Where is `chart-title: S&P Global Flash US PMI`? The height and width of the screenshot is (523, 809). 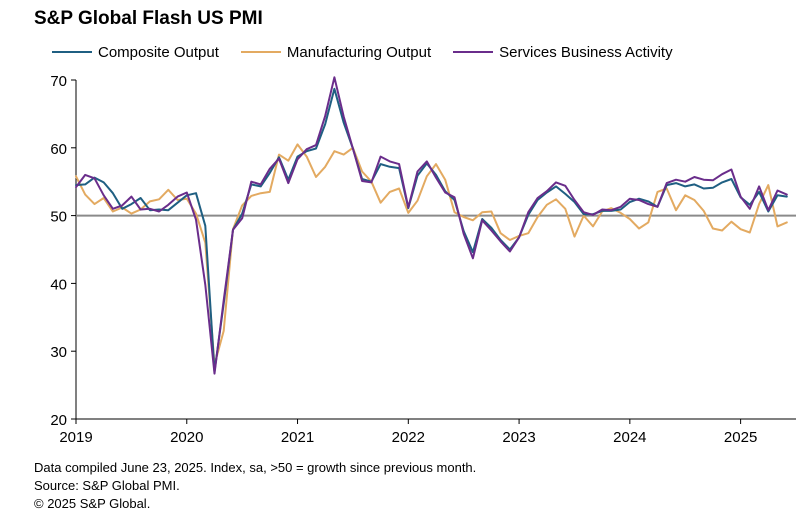
chart-title: S&P Global Flash US PMI is located at coordinates (148, 18).